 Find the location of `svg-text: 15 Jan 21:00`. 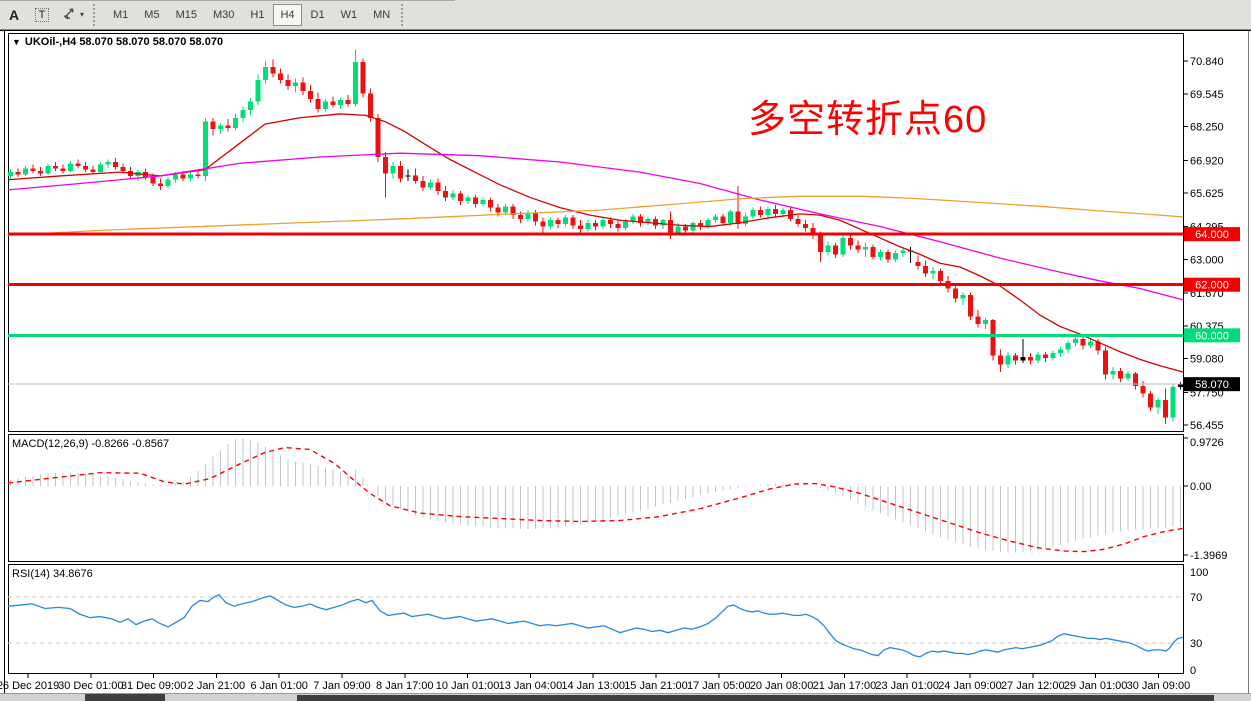

svg-text: 15 Jan 21:00 is located at coordinates (656, 686).